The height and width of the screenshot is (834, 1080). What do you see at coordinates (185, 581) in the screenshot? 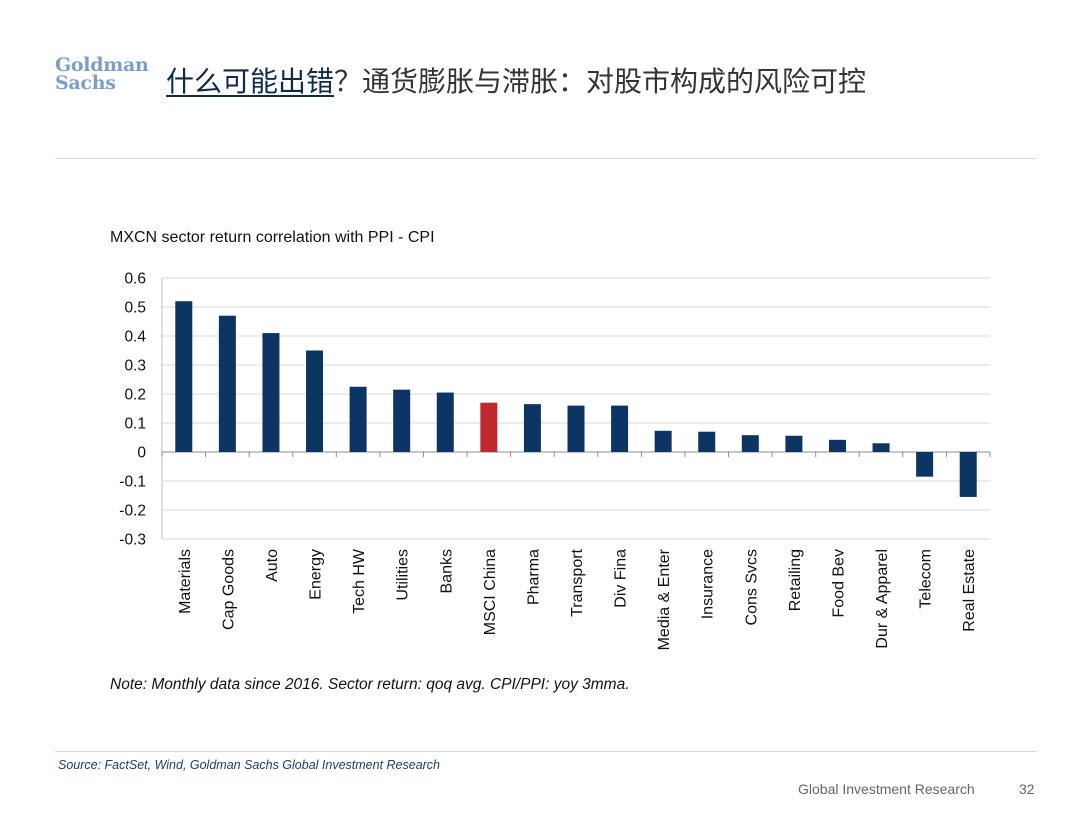
I see `x-category-label: Materials` at bounding box center [185, 581].